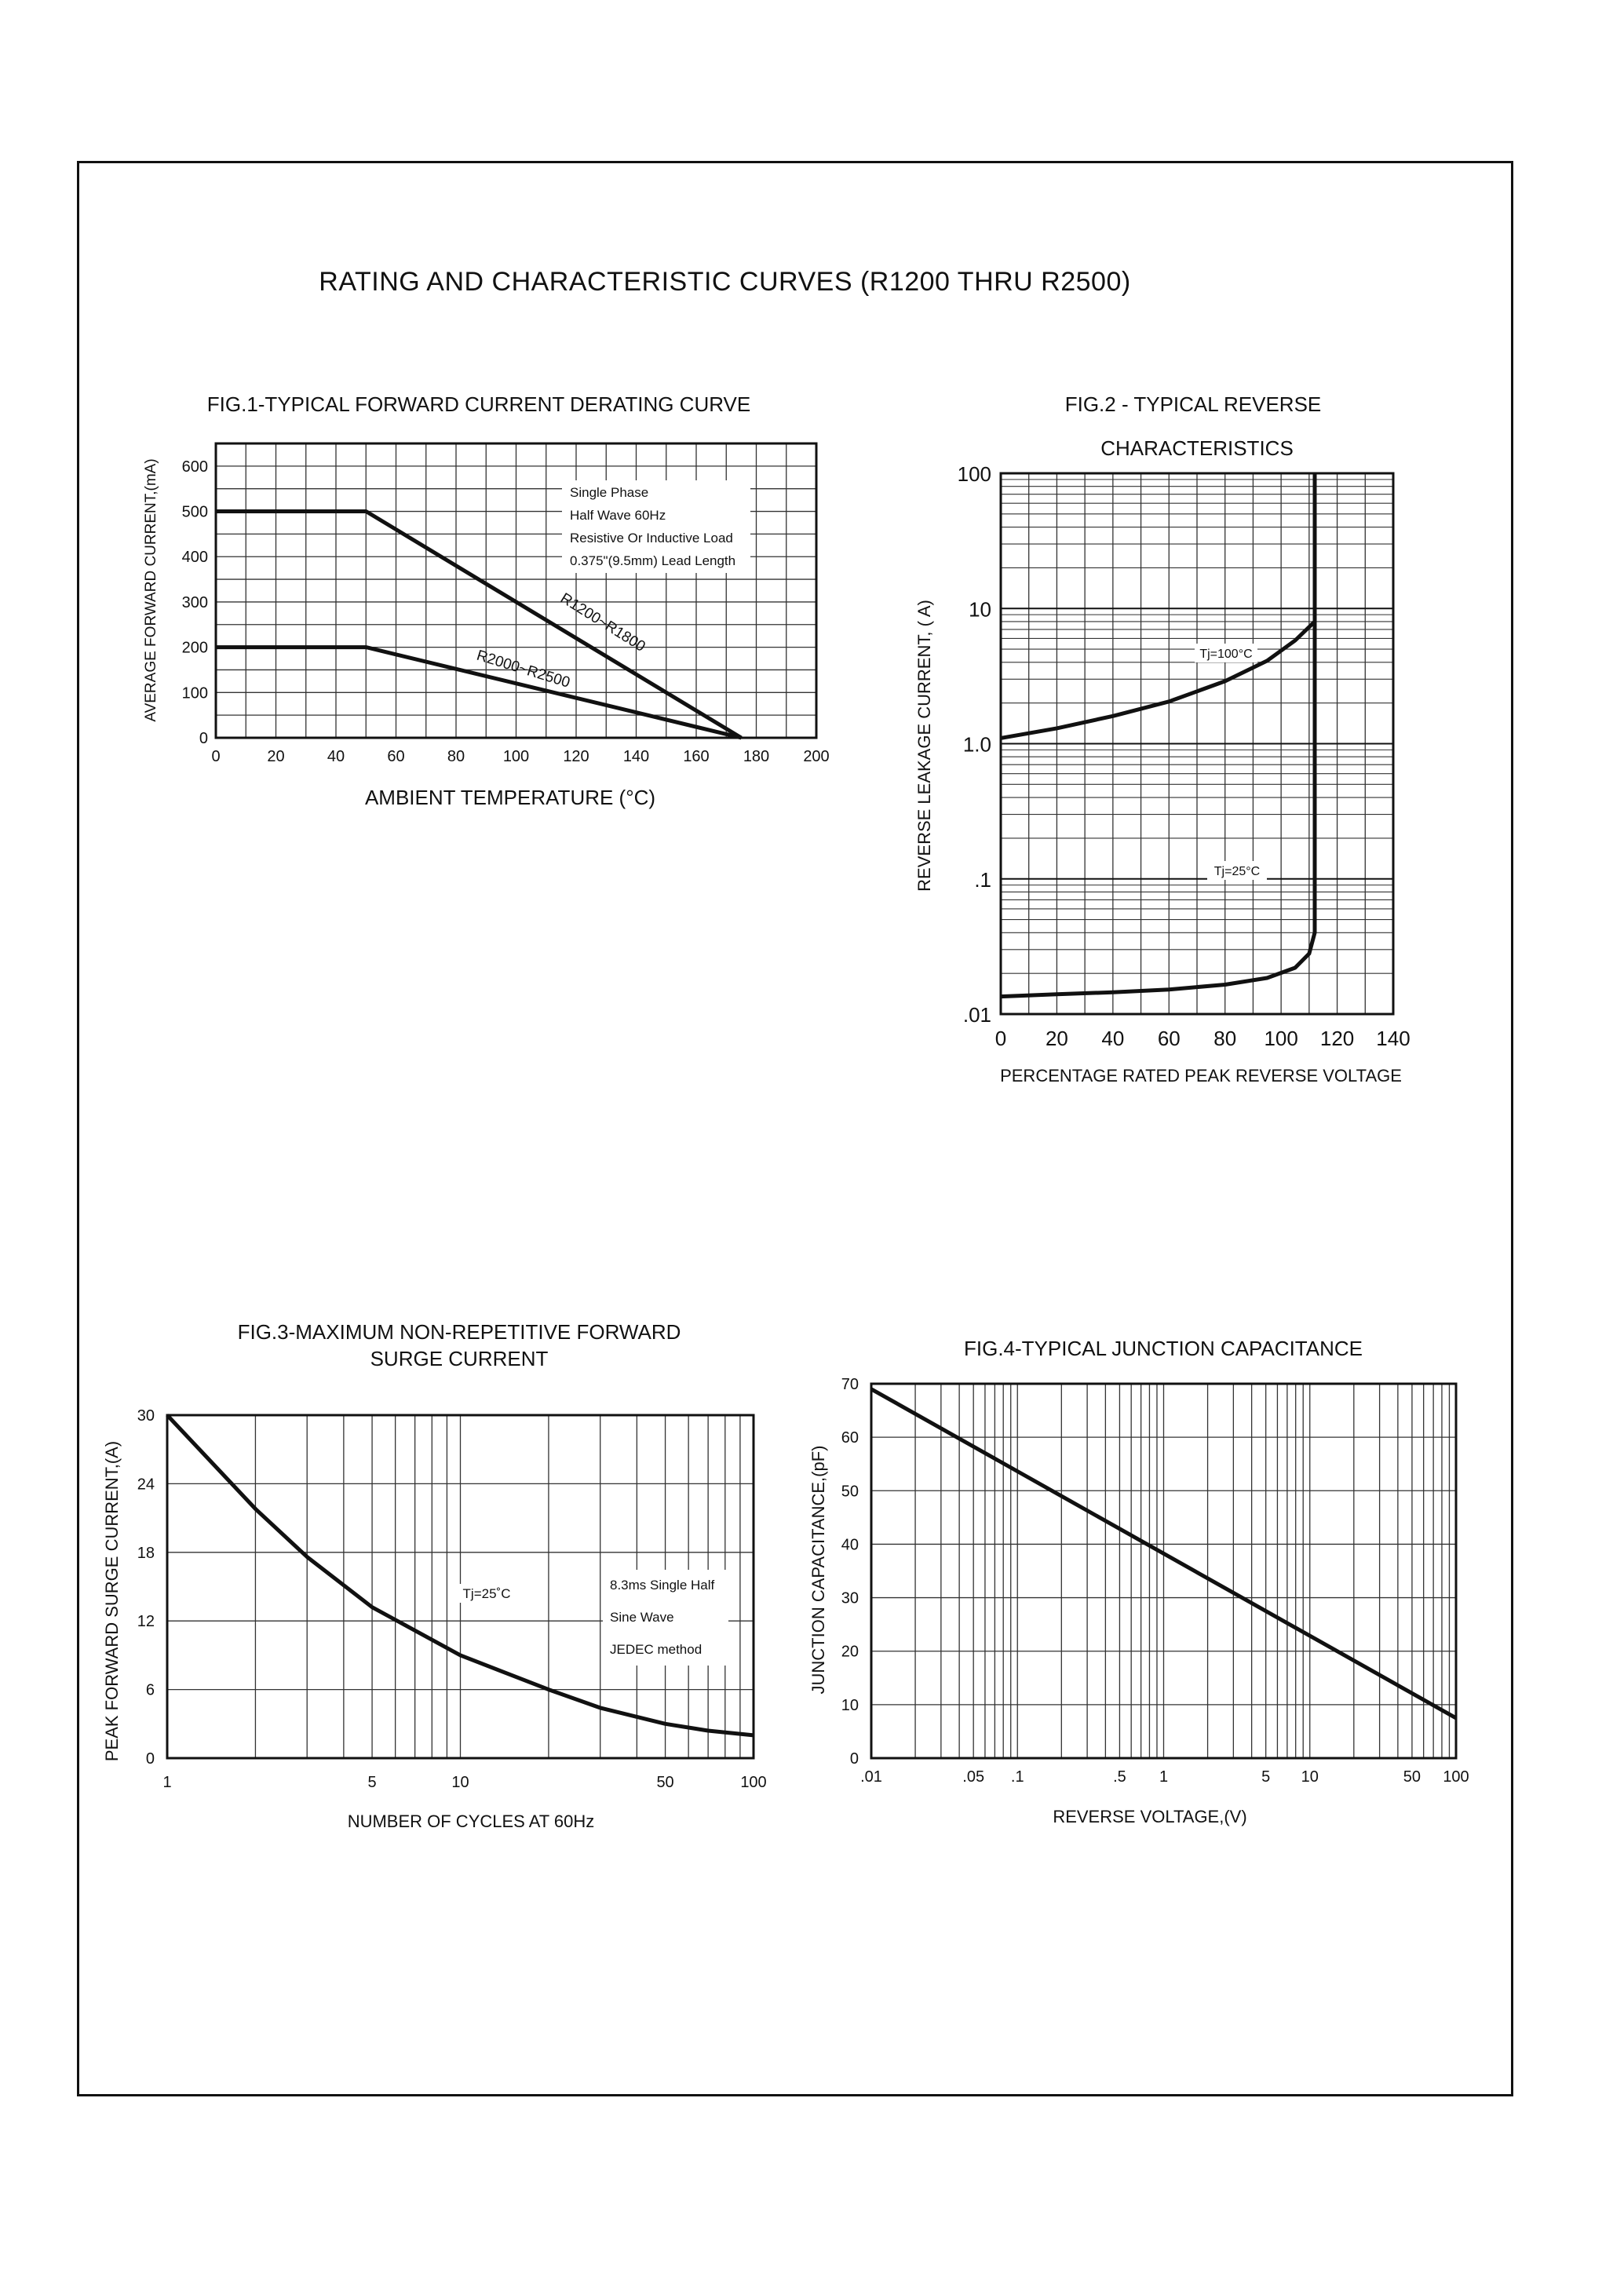 This screenshot has height=2295, width=1624. I want to click on fig3-ytick-label: 18, so click(146, 1553).